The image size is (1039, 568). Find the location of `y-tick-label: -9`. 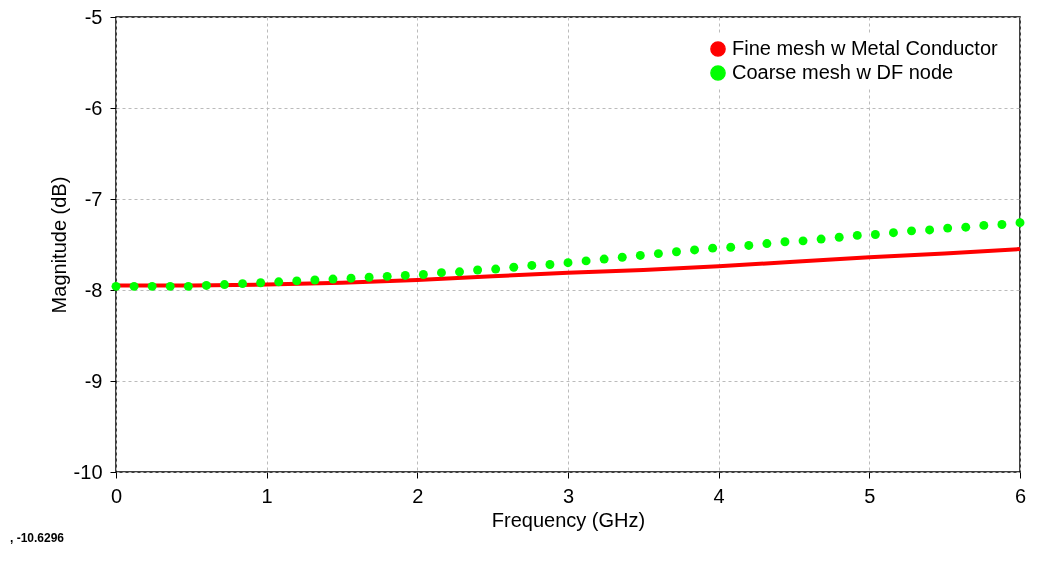

y-tick-label: -9 is located at coordinates (93, 380).